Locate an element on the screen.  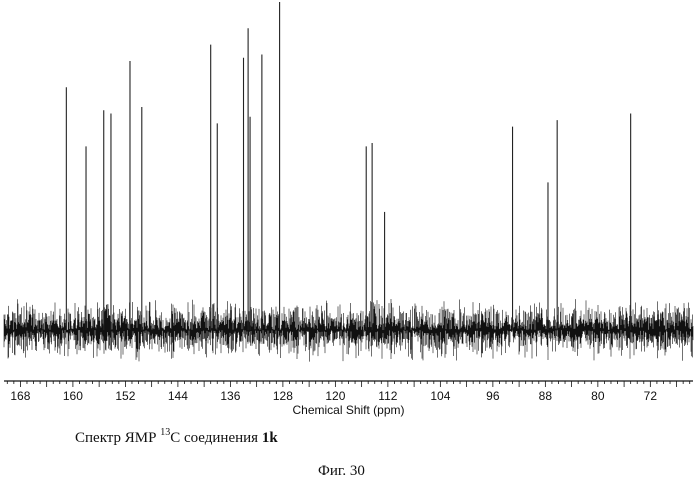
x-tick-label: 152 is located at coordinates (125, 396).